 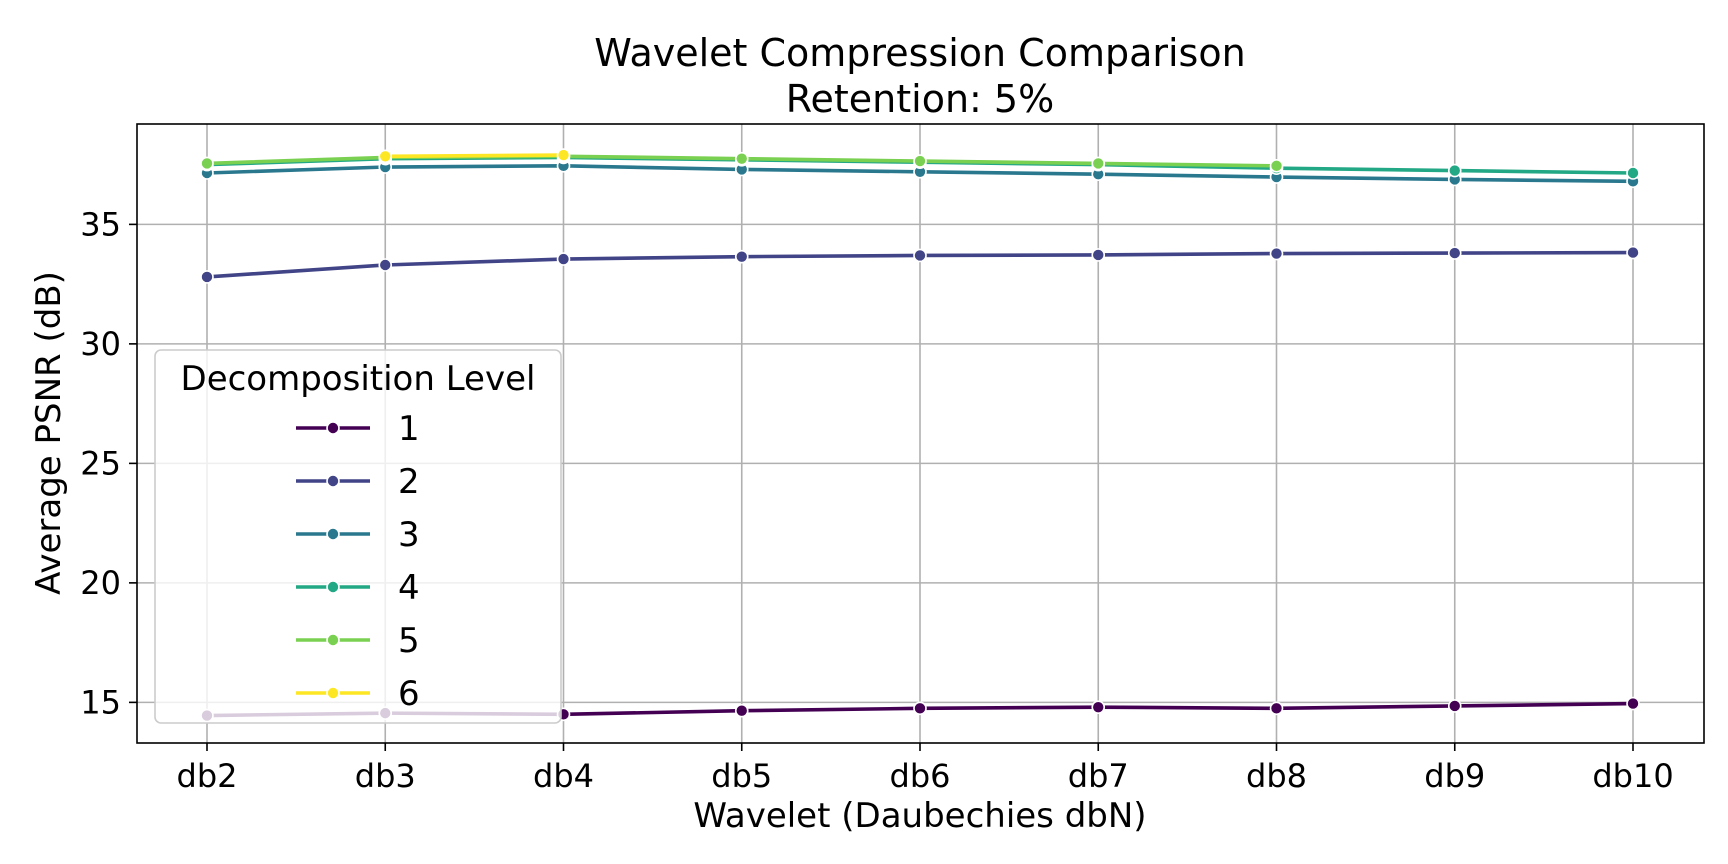 I want to click on legend: Decomposition Level 1 2 3 4 5 6, so click(x=358, y=536).